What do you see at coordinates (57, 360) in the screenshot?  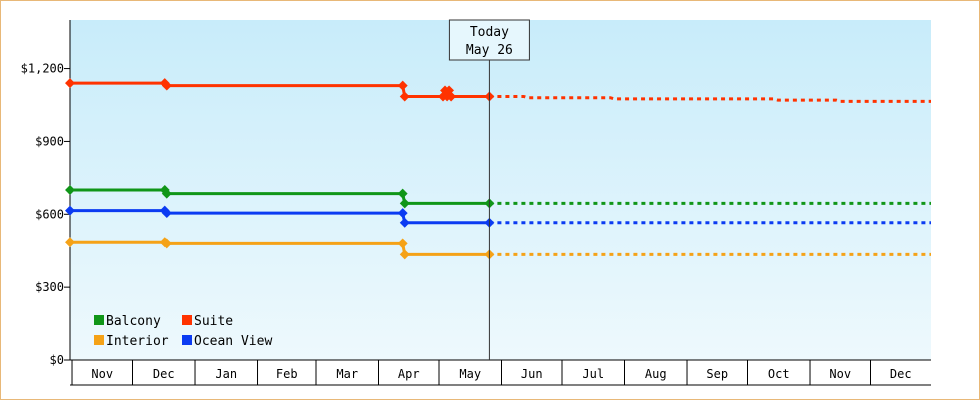 I see `y-tick-label: $0` at bounding box center [57, 360].